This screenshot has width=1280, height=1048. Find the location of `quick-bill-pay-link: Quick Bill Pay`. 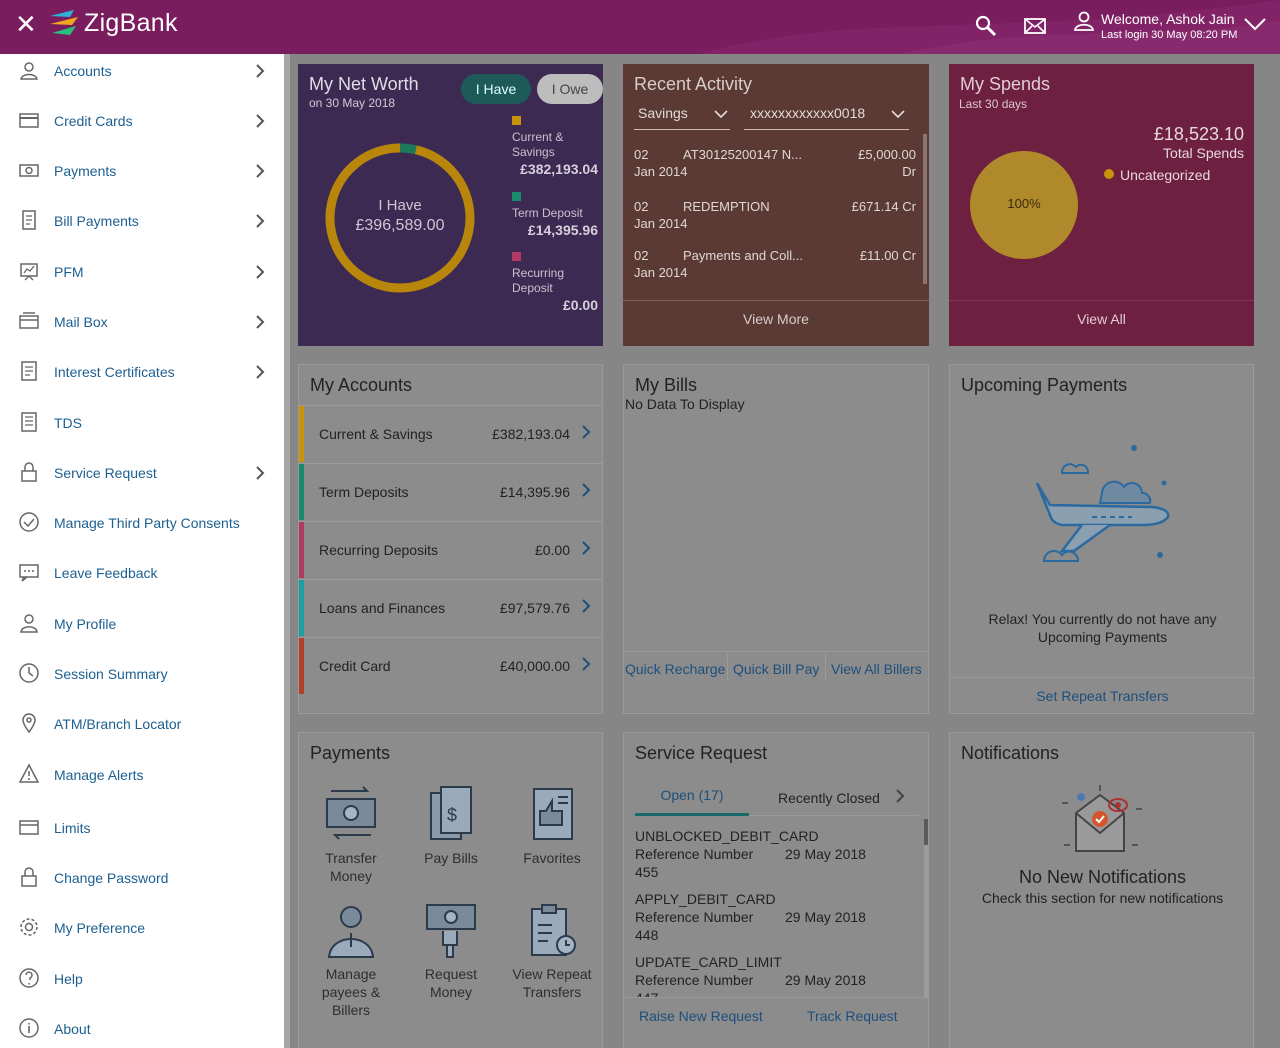

quick-bill-pay-link: Quick Bill Pay is located at coordinates (776, 669).